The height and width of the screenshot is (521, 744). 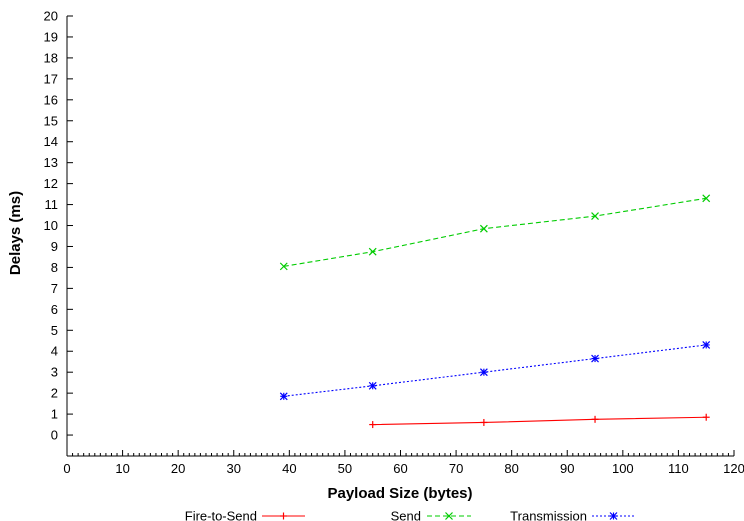 What do you see at coordinates (15, 233) in the screenshot?
I see `y-axis-label: Delays (ms)` at bounding box center [15, 233].